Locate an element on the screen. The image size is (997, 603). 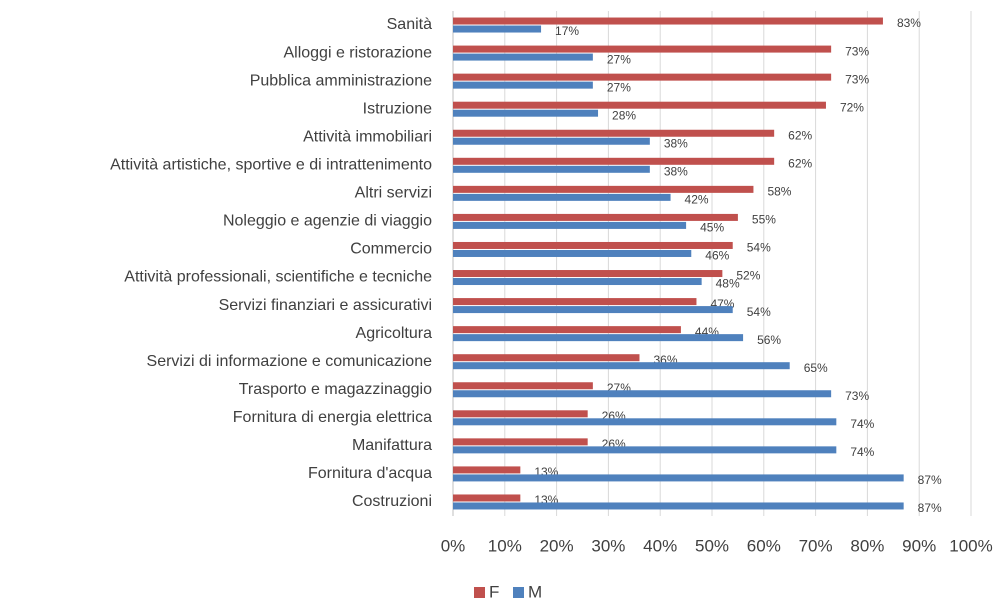
x-tick-label: 60% is located at coordinates (764, 545).